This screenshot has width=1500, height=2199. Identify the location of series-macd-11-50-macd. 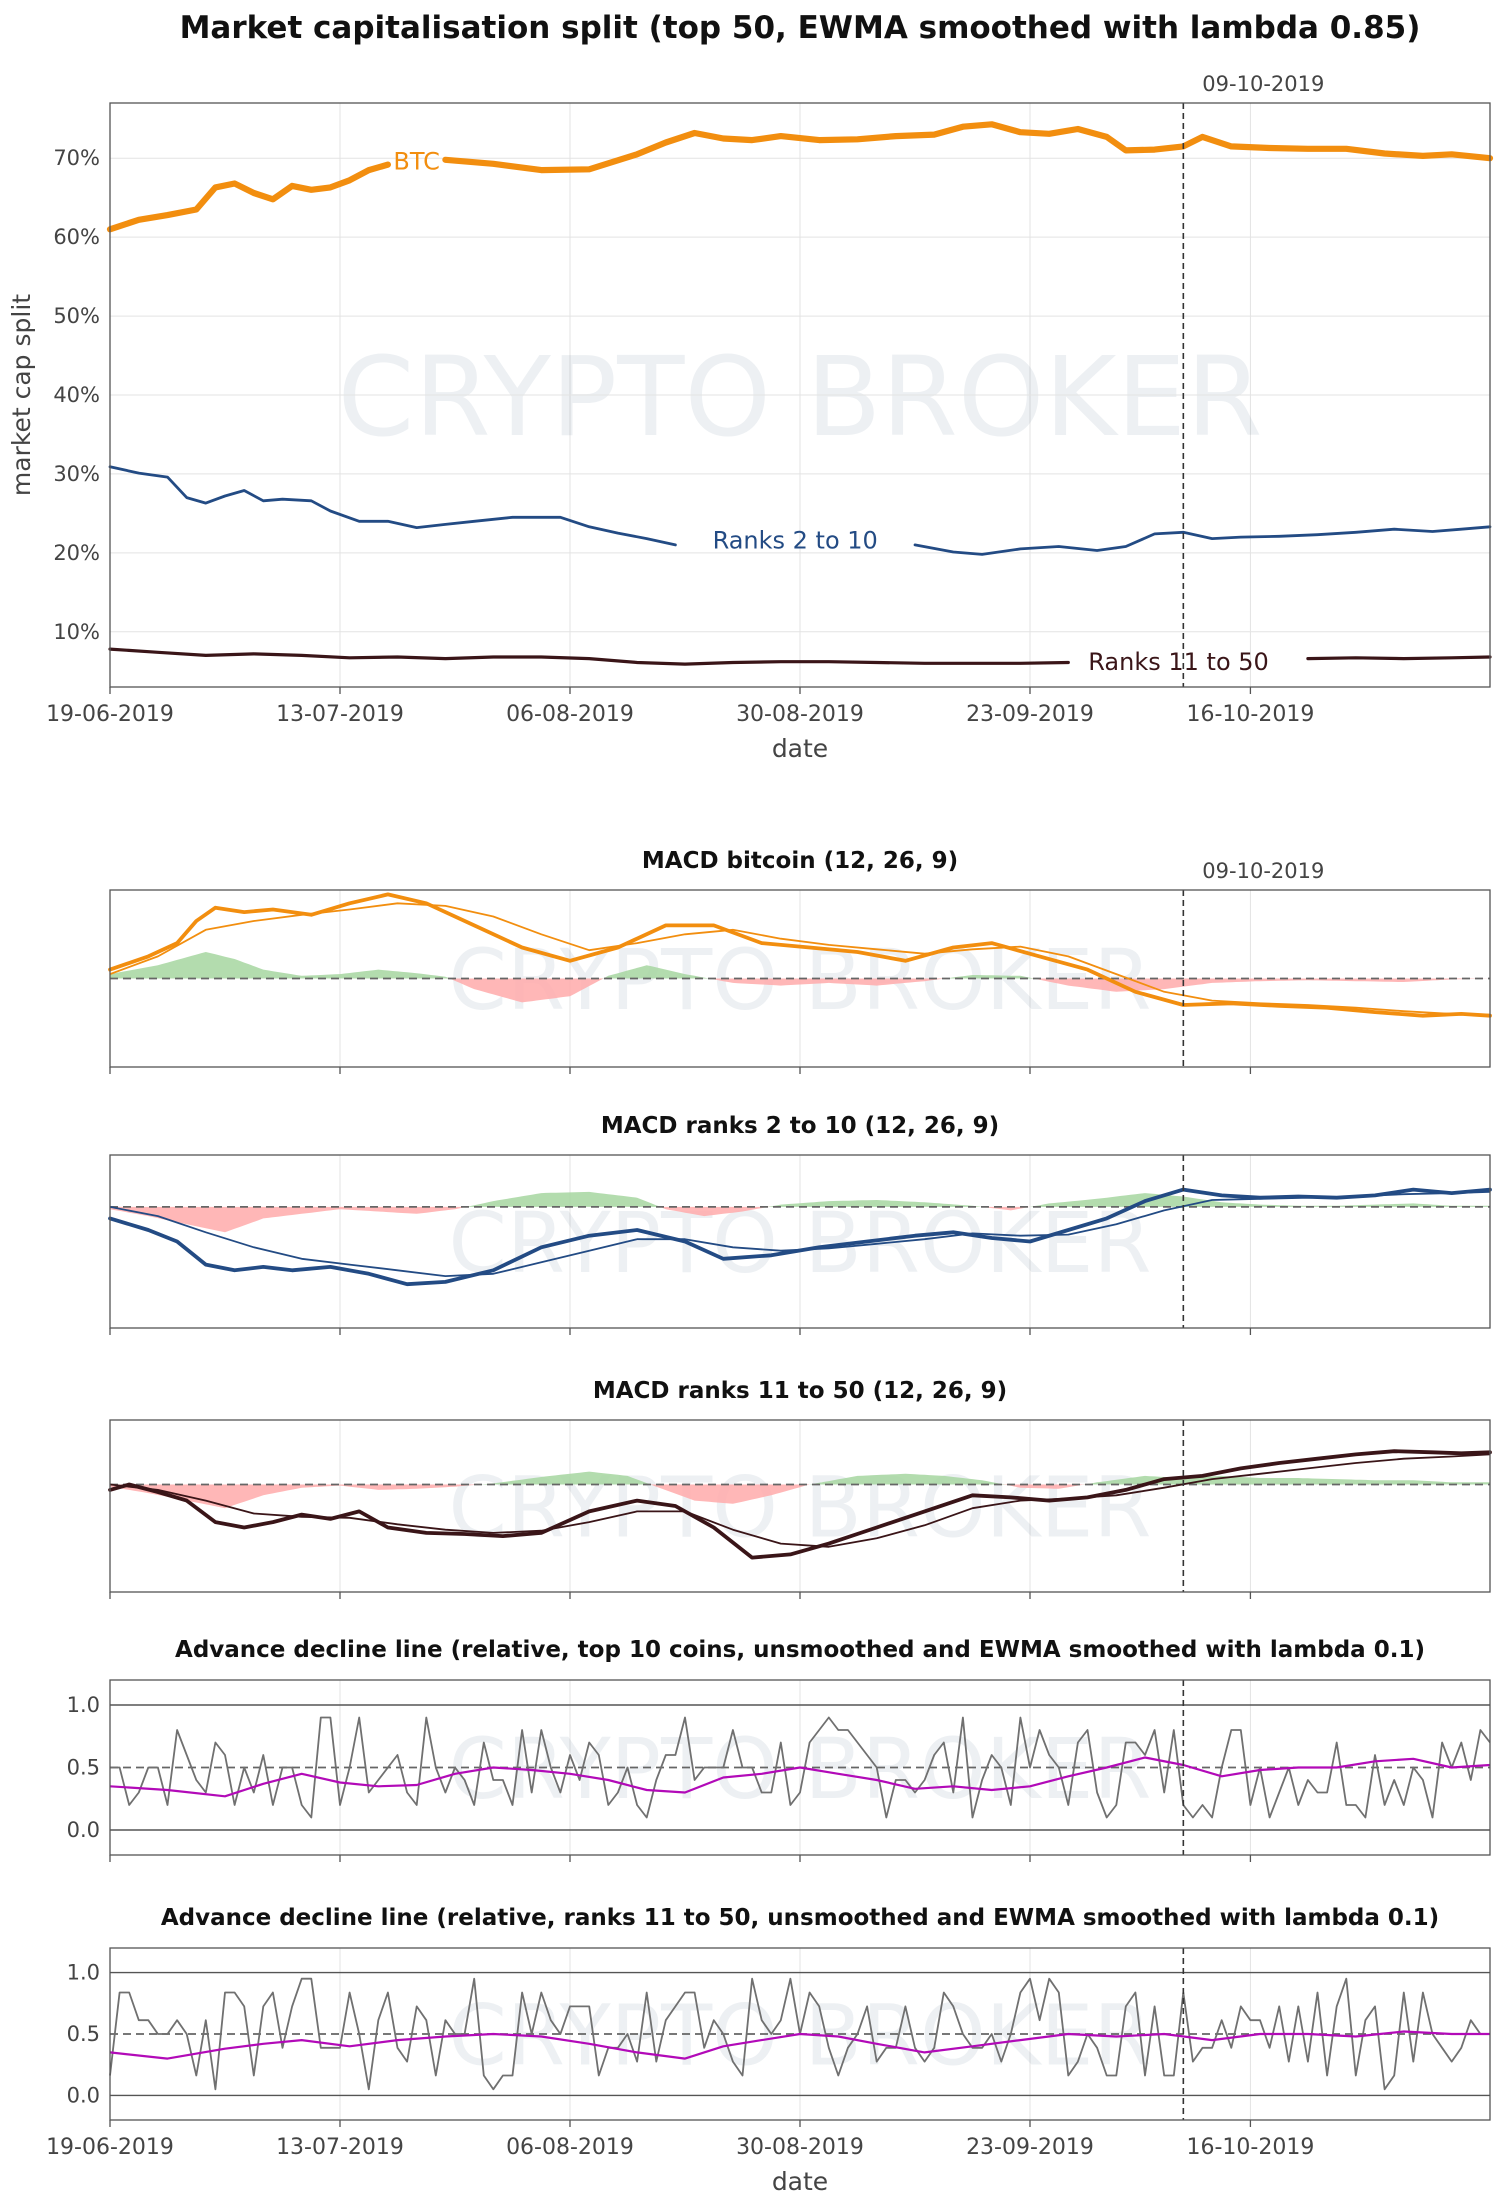
(800, 1504).